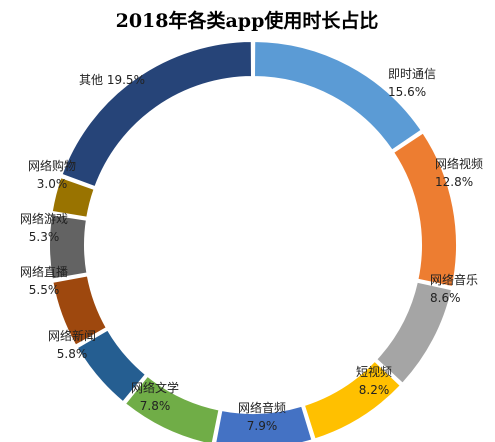 This screenshot has width=495, height=442. I want to click on slice-label-11: 其他 19.5%, so click(112, 80).